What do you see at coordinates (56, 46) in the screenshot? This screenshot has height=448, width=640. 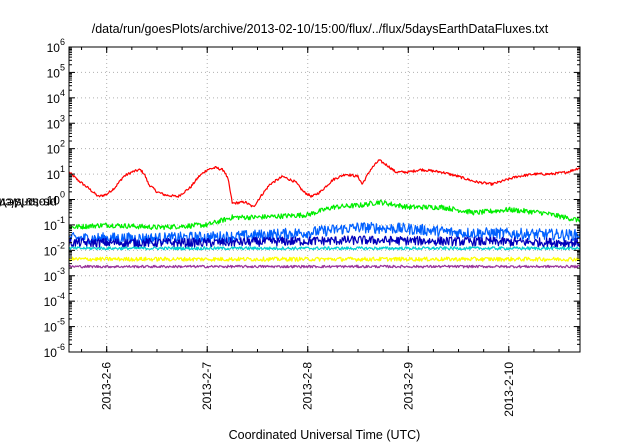 I see `y-tick-label: 10⁶` at bounding box center [56, 46].